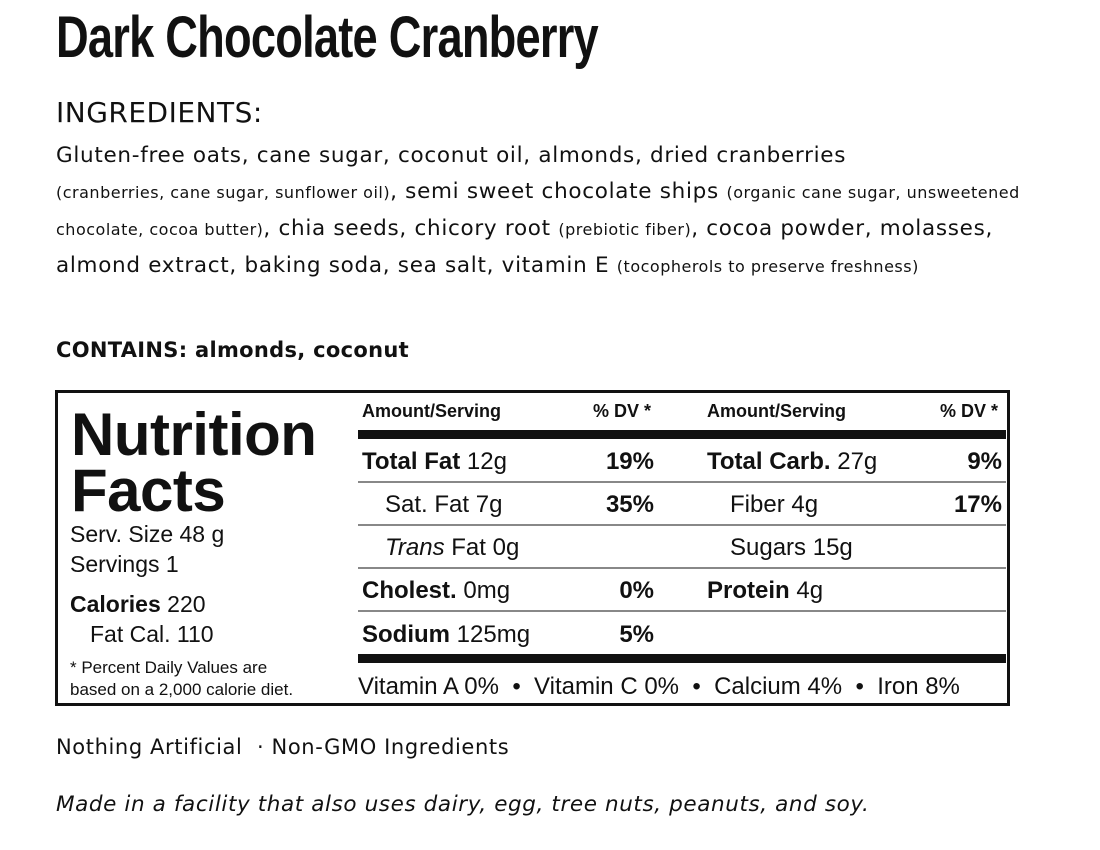 This screenshot has width=1100, height=850. What do you see at coordinates (152, 634) in the screenshot?
I see `fat-calories: Fat Cal. 110` at bounding box center [152, 634].